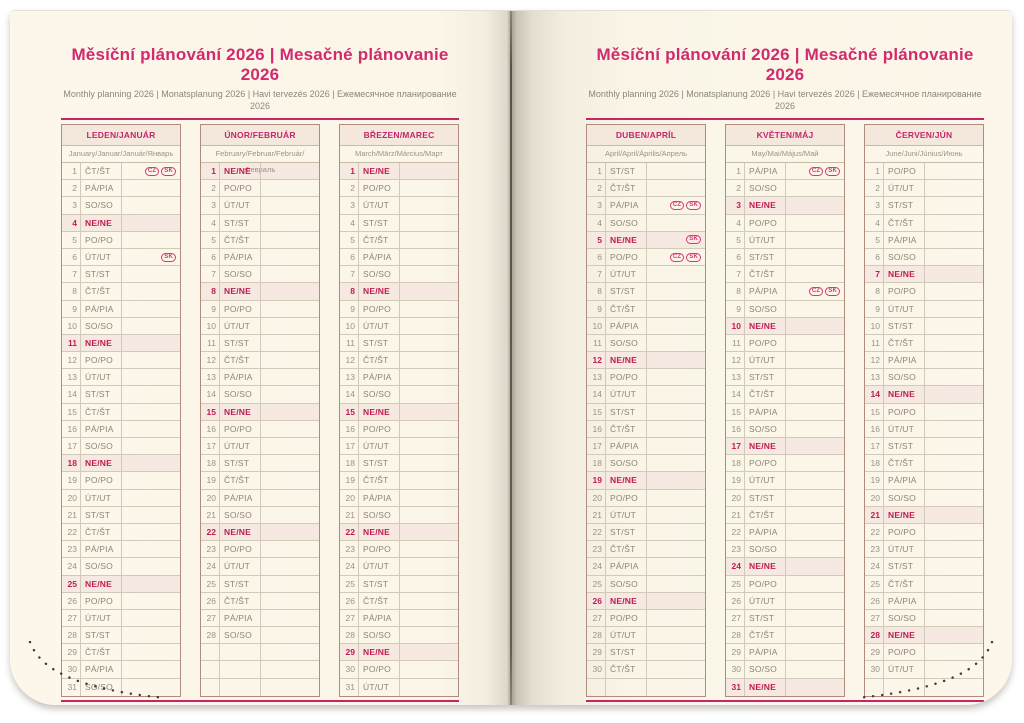 The image size is (1024, 723). What do you see at coordinates (924, 429) in the screenshot?
I see `day-row: 16 ÚT/UT` at bounding box center [924, 429].